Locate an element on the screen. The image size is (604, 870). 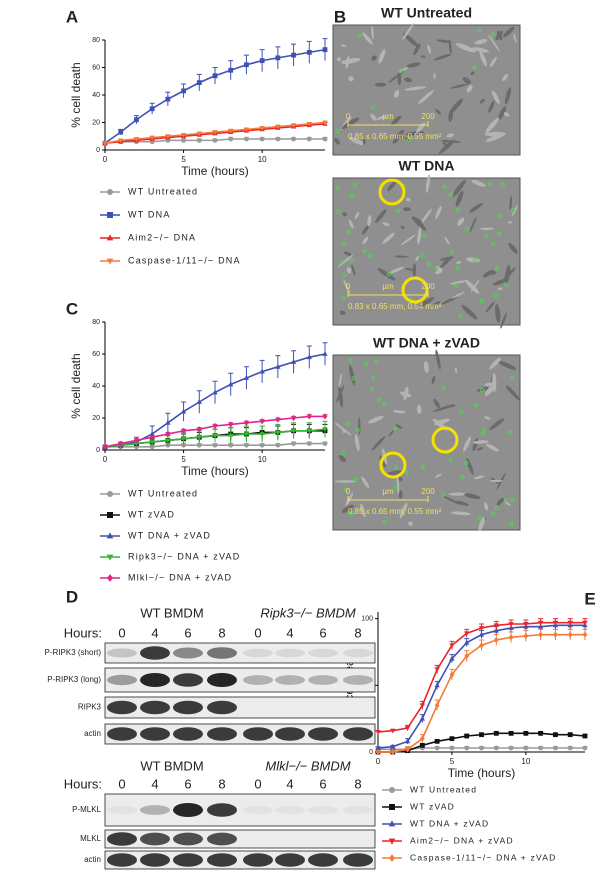
legend-label: WT zVAD is located at coordinates (432, 806).